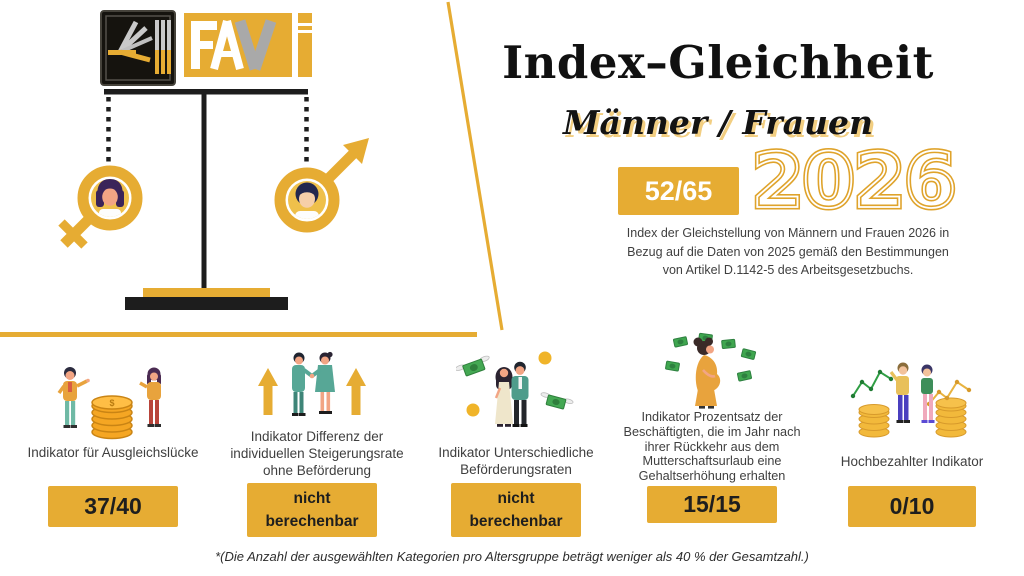 The width and height of the screenshot is (1024, 576). What do you see at coordinates (872, 384) in the screenshot?
I see `green-line-chart` at bounding box center [872, 384].